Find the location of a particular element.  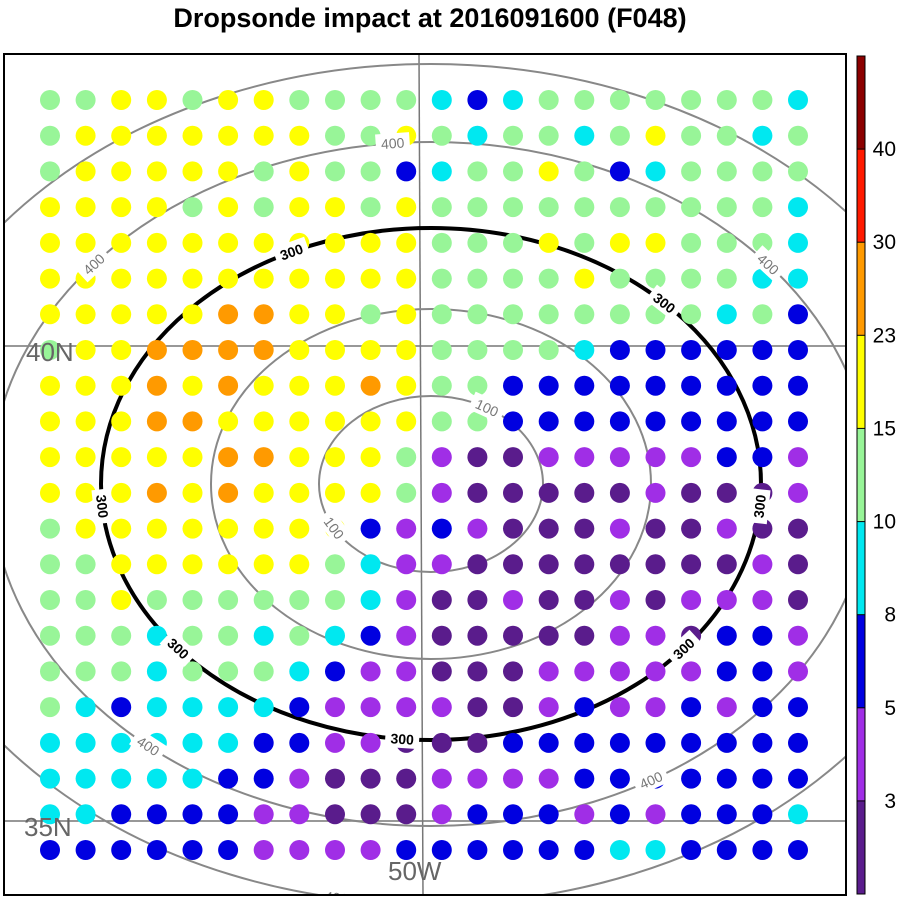

lat-label-40n: 40N is located at coordinates (50, 352).